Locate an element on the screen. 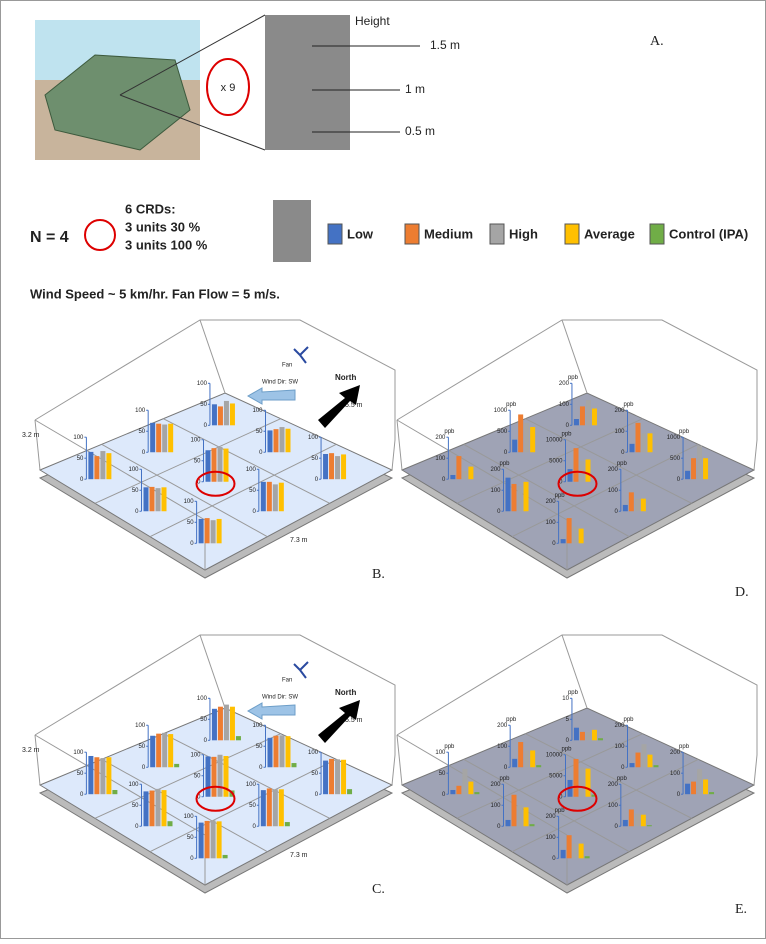 The height and width of the screenshot is (944, 766). crd-line: 3 units 100 % is located at coordinates (166, 244).